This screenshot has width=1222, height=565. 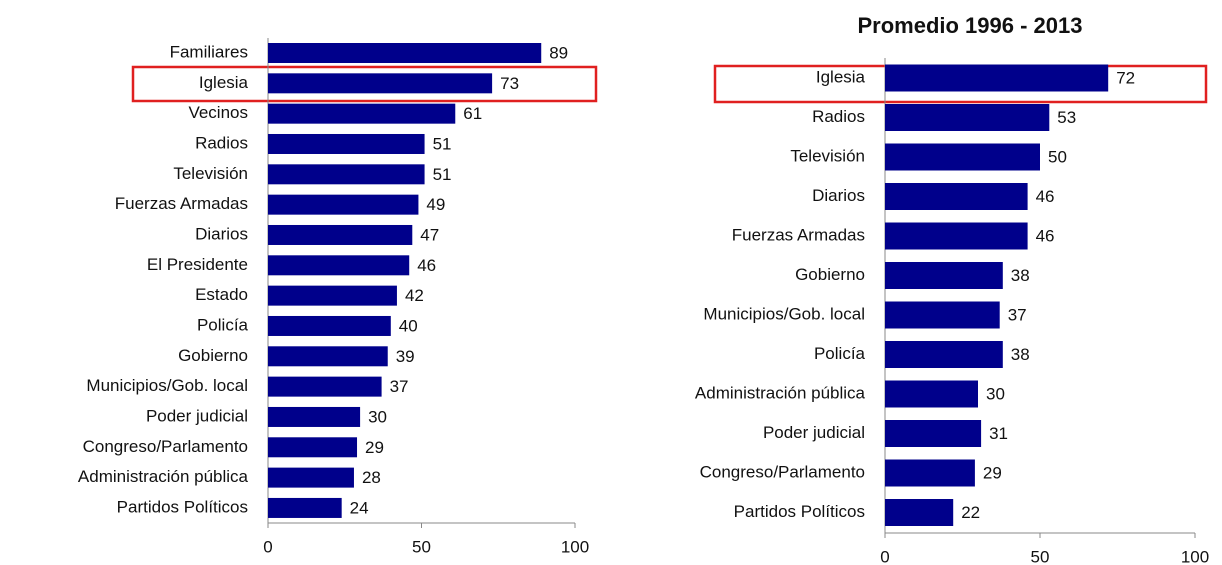 What do you see at coordinates (1066, 117) in the screenshot?
I see `value-label: 53` at bounding box center [1066, 117].